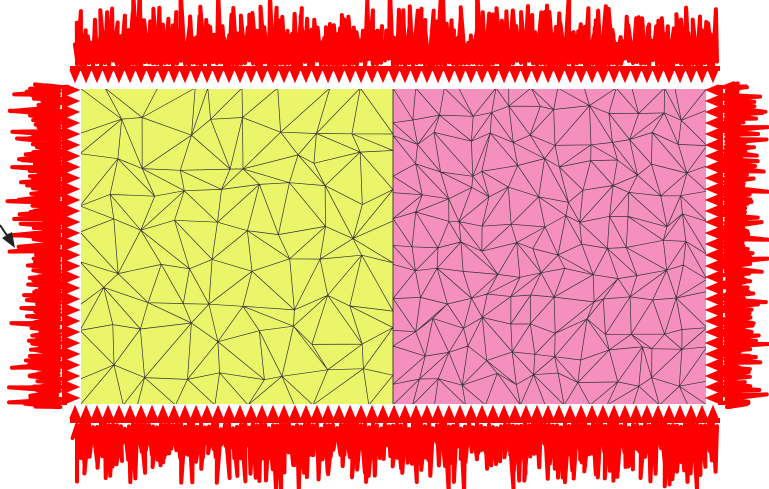  What do you see at coordinates (395, 68) in the screenshot?
I see `top-load-baseline` at bounding box center [395, 68].